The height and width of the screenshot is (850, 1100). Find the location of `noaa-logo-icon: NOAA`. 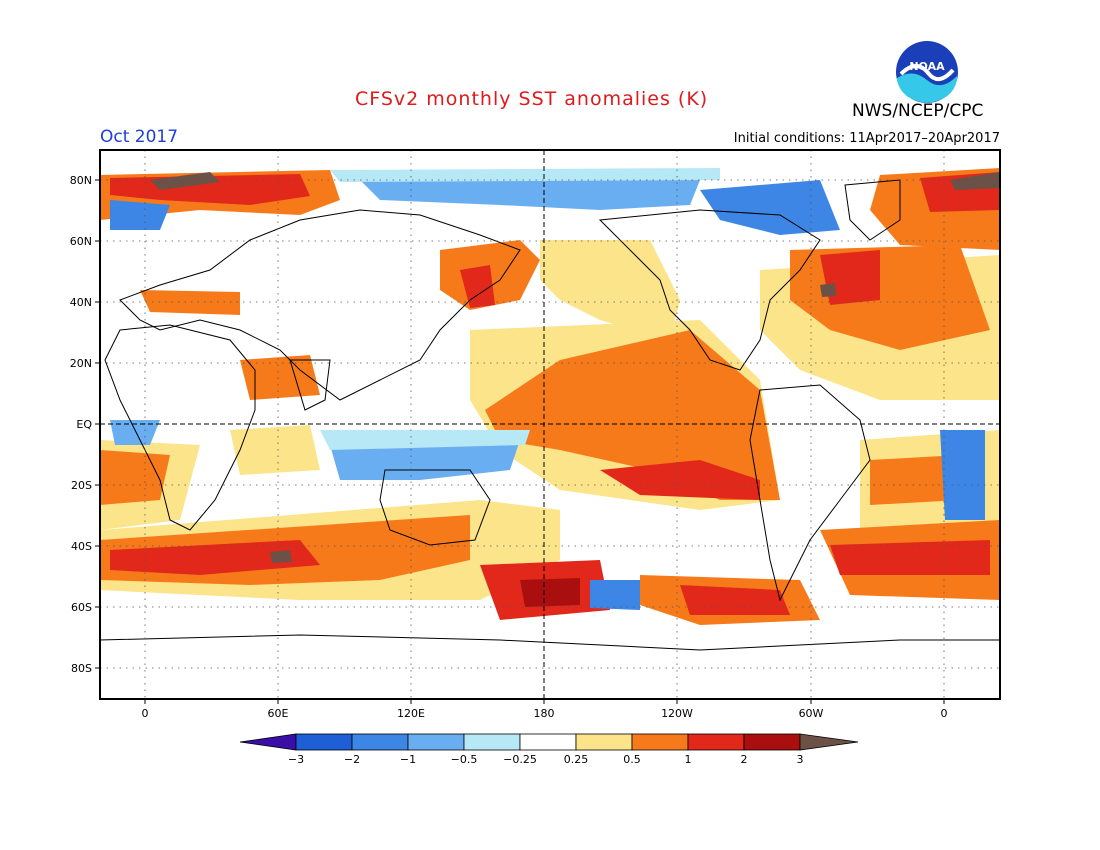

noaa-logo-icon: NOAA is located at coordinates (927, 72).